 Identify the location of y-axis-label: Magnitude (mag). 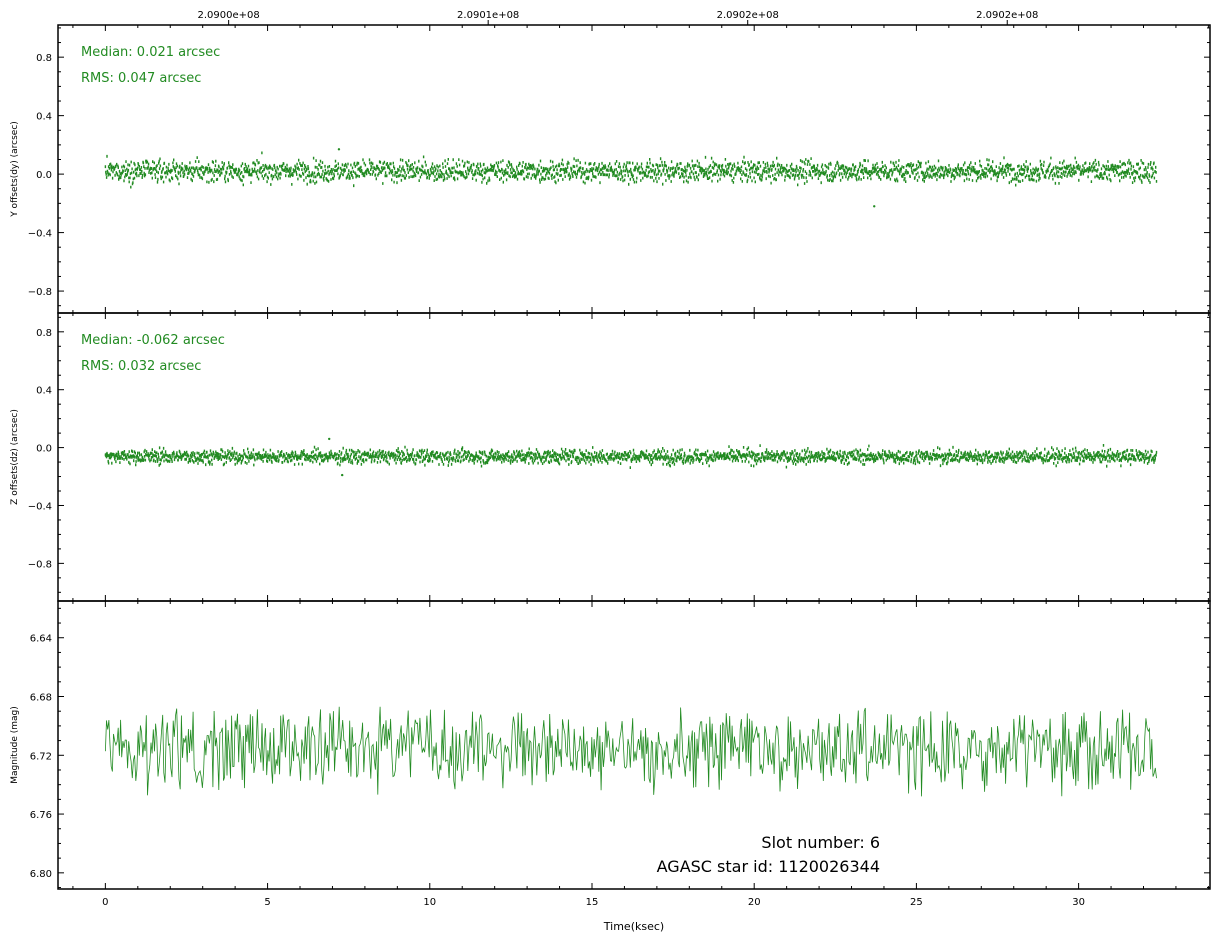
(15, 745).